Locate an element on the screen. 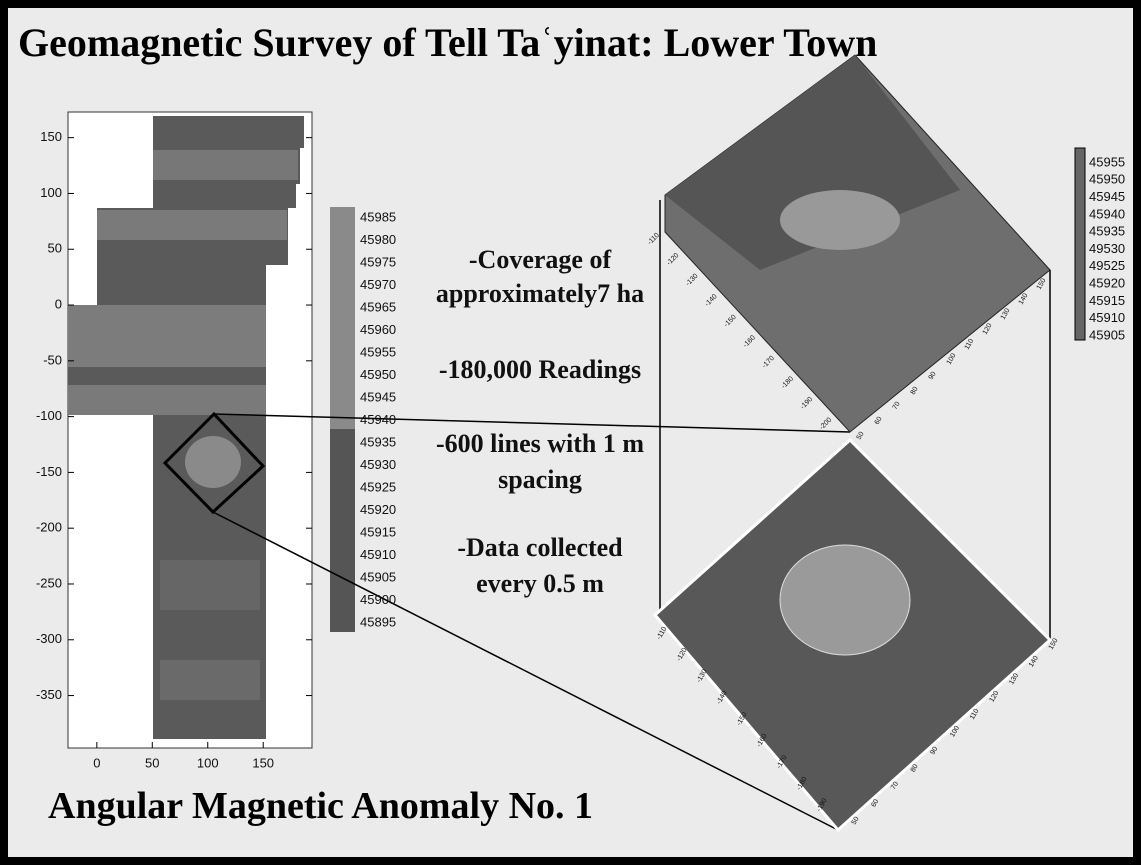 This screenshot has width=1141, height=865. y-tick-label: -100 is located at coordinates (49, 415).